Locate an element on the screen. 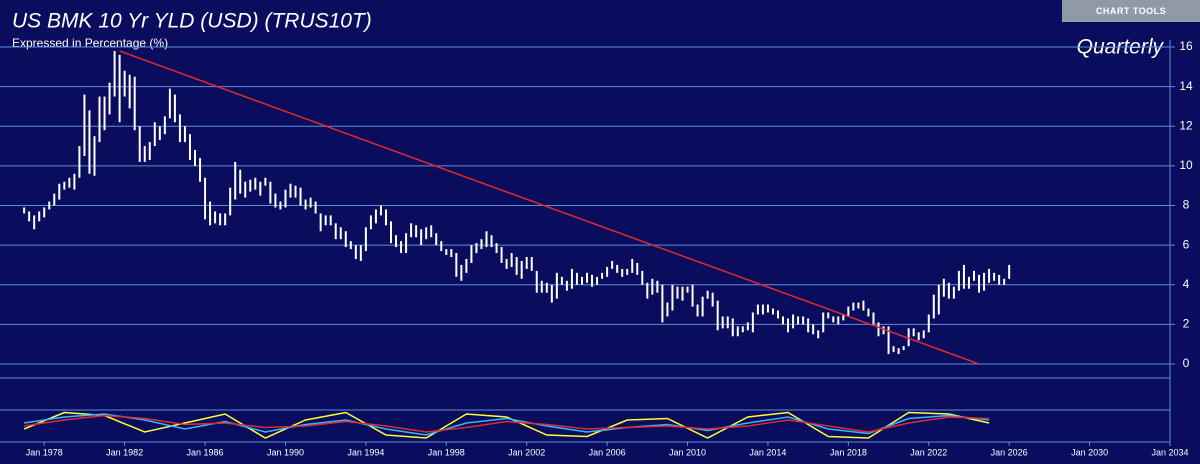 The image size is (1200, 464). y-tick-label: 14 is located at coordinates (1186, 86).